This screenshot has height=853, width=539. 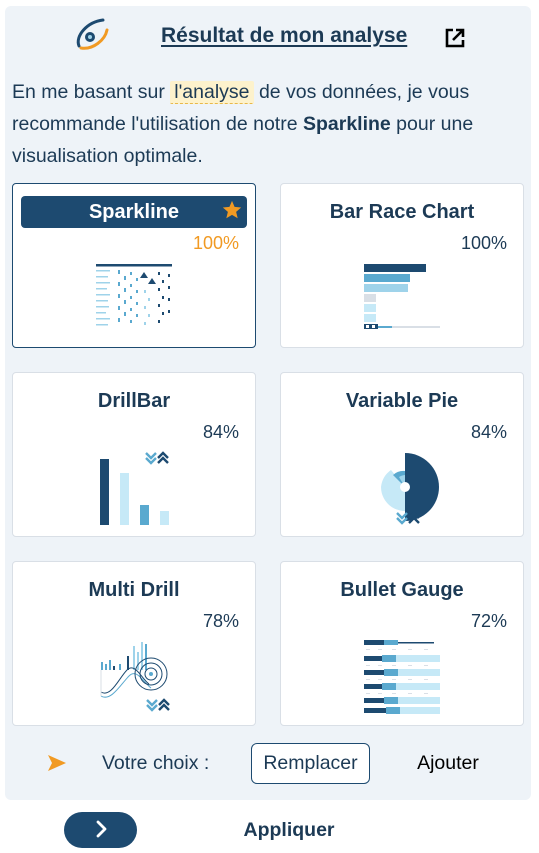 I want to click on next-button, so click(x=100, y=830).